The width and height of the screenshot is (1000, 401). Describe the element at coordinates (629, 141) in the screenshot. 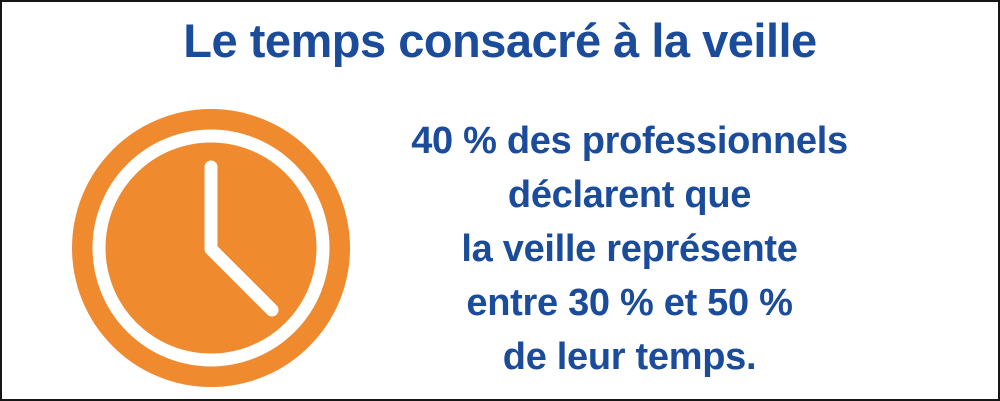

I see `stat-line: 40 % des professionnels` at that location.